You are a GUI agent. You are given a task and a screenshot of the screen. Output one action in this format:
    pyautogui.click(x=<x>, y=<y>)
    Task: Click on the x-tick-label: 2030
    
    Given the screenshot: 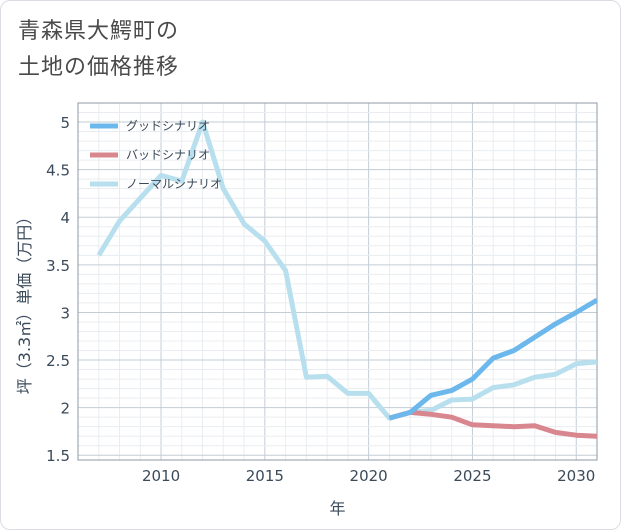 What is the action you would take?
    pyautogui.click(x=576, y=476)
    